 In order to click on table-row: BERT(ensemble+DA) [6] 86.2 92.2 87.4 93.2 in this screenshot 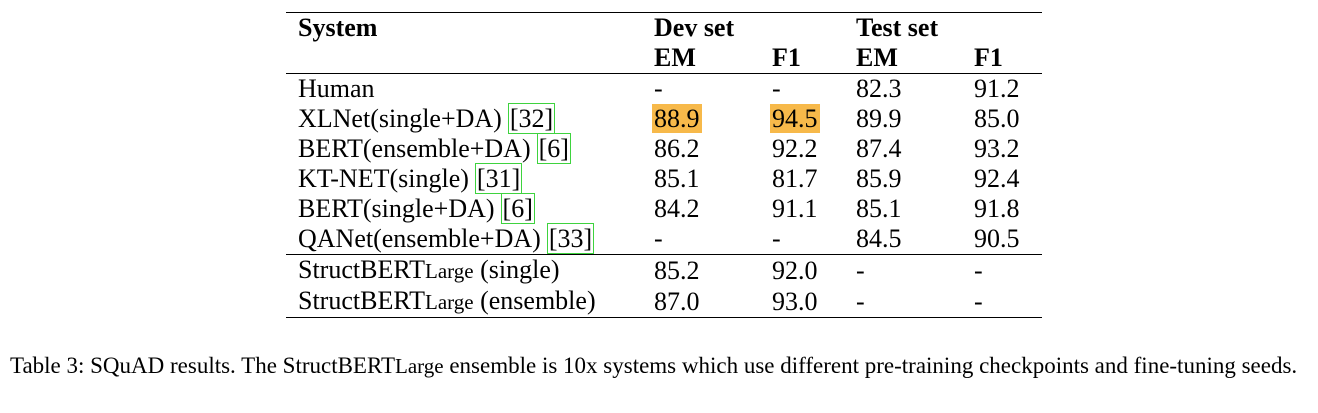, I will do `click(664, 148)`.